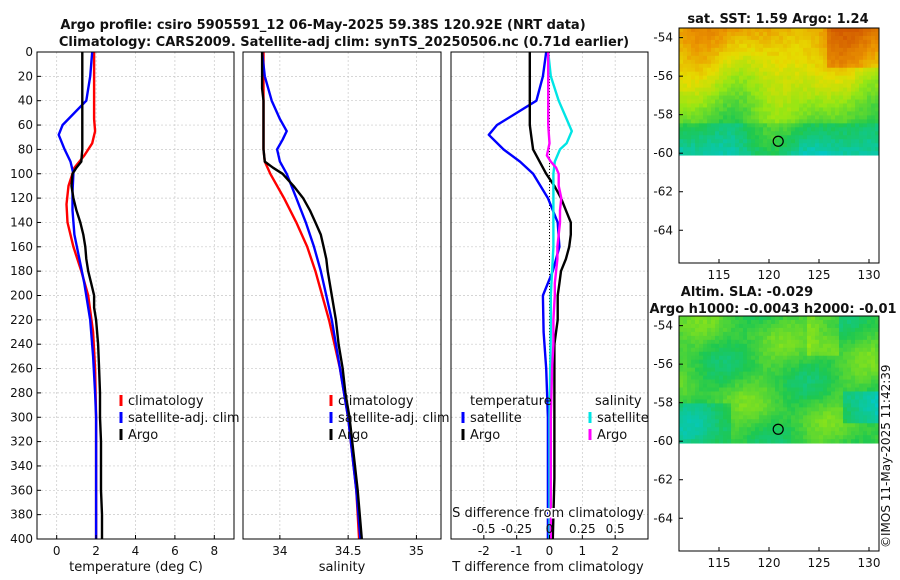 This screenshot has height=580, width=900. What do you see at coordinates (663, 518) in the screenshot?
I see `lat-tick-label: -64` at bounding box center [663, 518].